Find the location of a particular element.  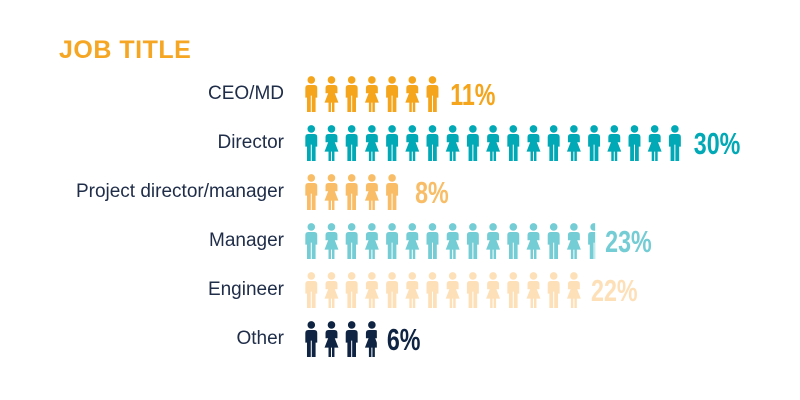

value-label: 8% is located at coordinates (432, 192).